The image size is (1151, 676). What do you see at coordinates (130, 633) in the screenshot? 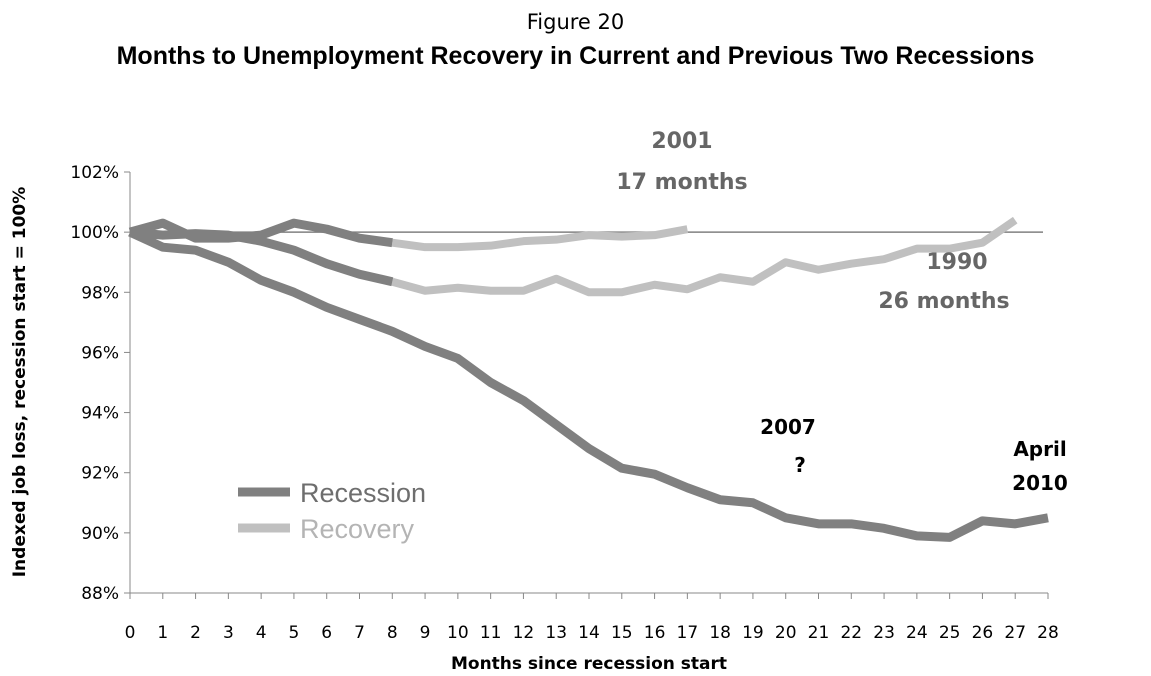
I see `x-tick-label: 0` at bounding box center [130, 633].